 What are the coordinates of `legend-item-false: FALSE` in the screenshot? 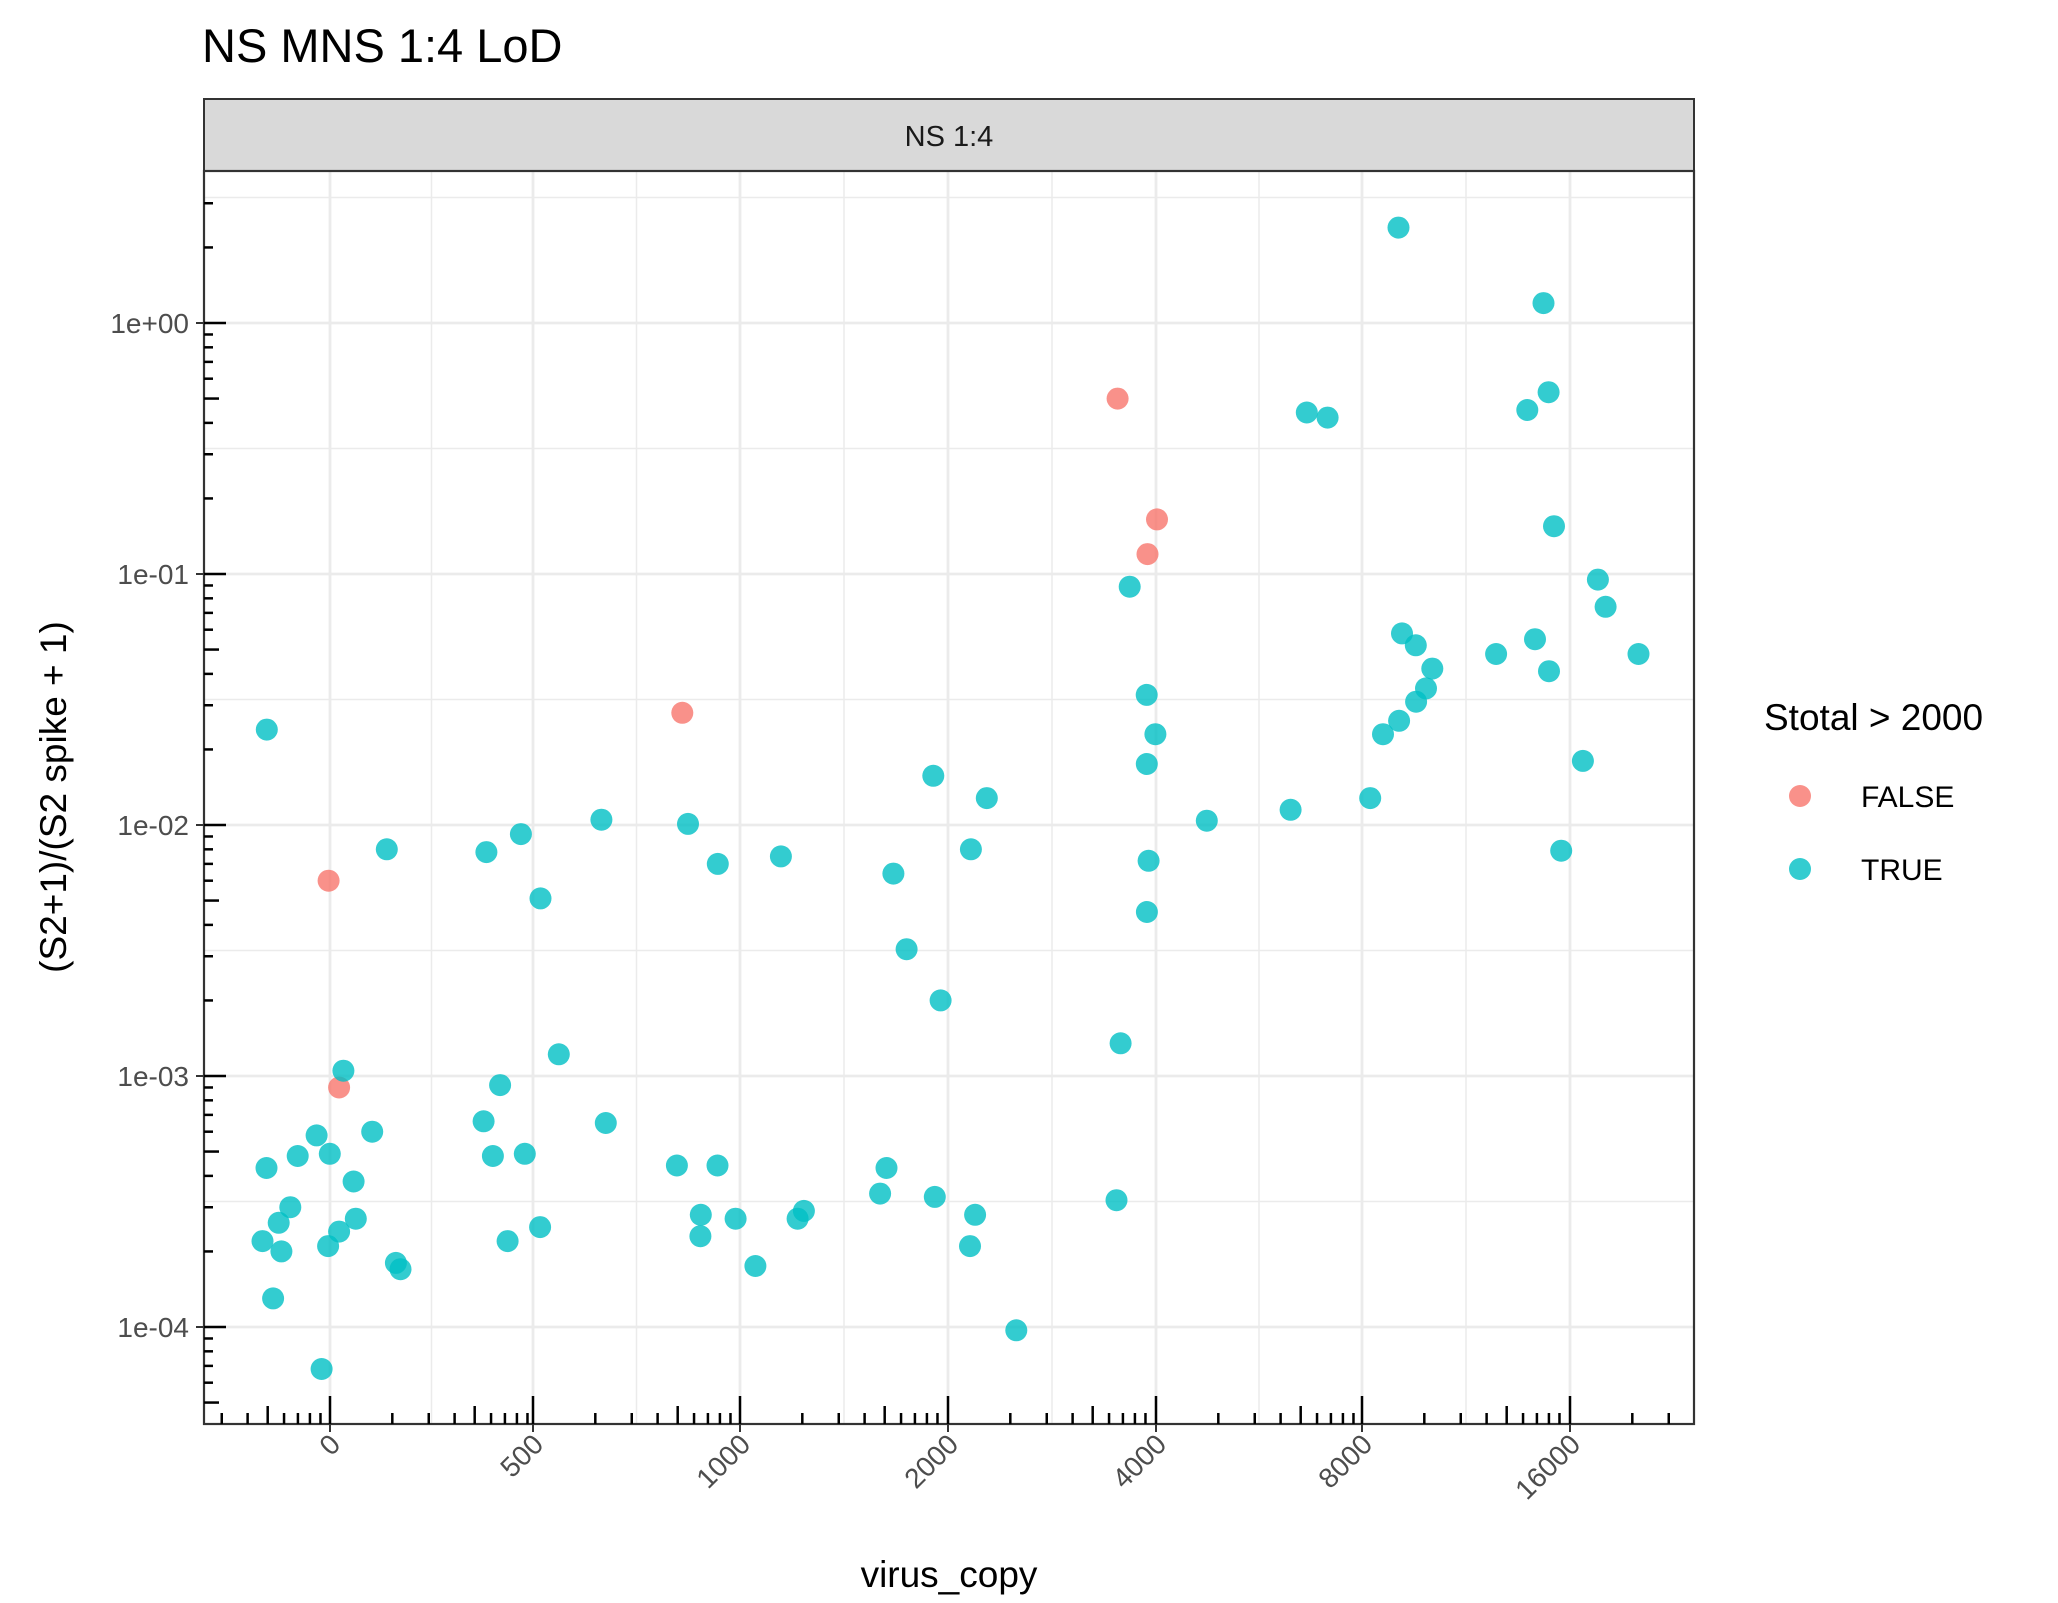 It's located at (1871, 797).